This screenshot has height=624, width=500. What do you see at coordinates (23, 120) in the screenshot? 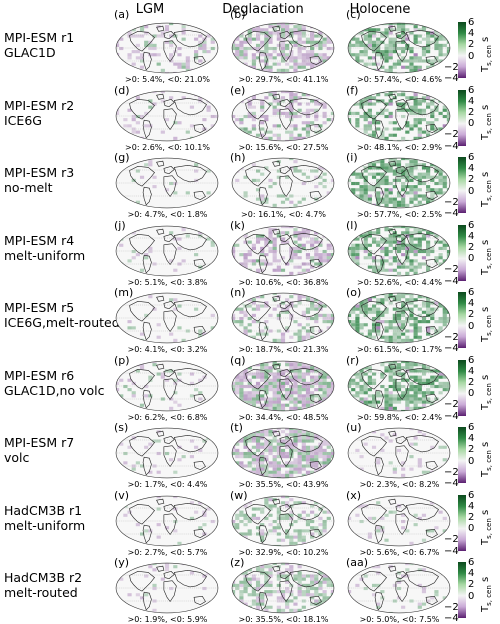
I see `row-label-experiment: ICE6G` at bounding box center [23, 120].